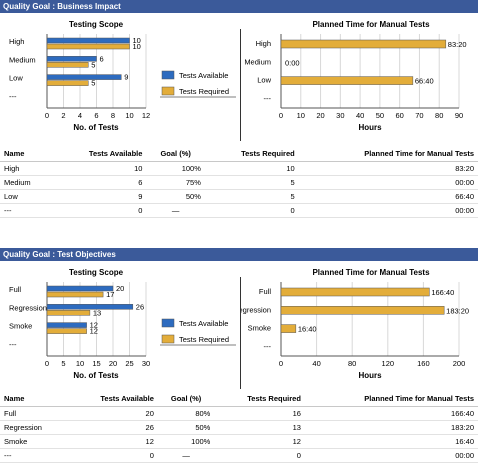  I want to click on data-label: 9, so click(126, 77).